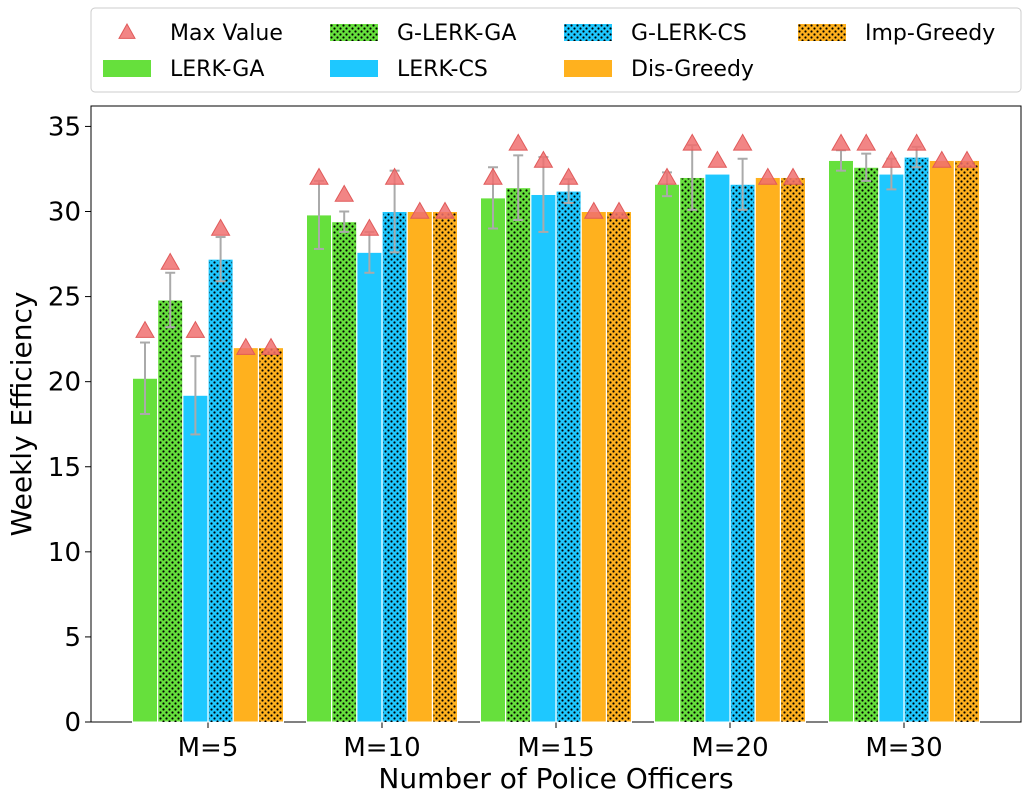 This screenshot has width=1034, height=803. What do you see at coordinates (692, 69) in the screenshot?
I see `legend-label: Dis-Greedy` at bounding box center [692, 69].